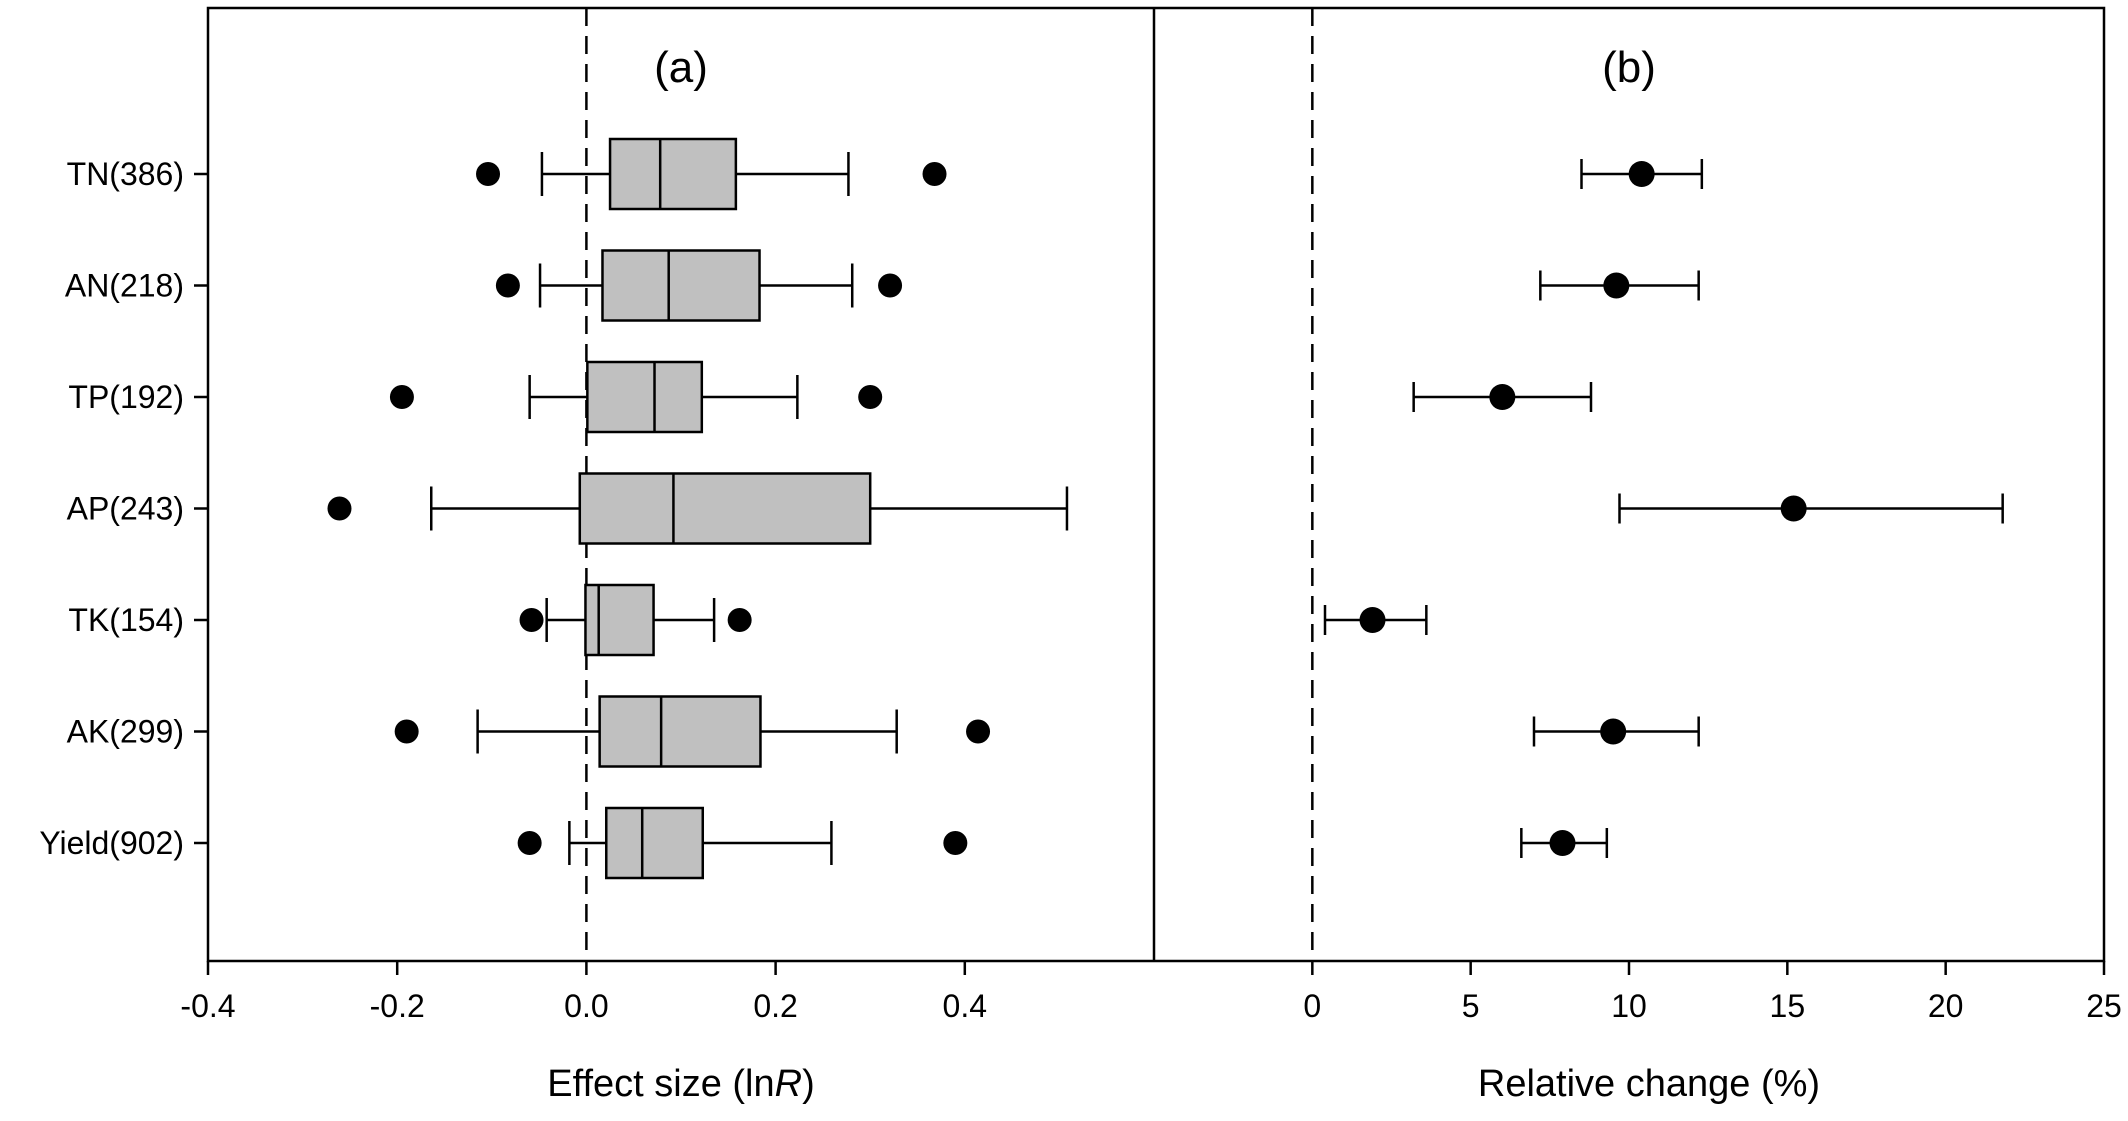 This screenshot has width=2128, height=1121. What do you see at coordinates (965, 1006) in the screenshot?
I see `panel-a-tick-label-4: 0.4` at bounding box center [965, 1006].